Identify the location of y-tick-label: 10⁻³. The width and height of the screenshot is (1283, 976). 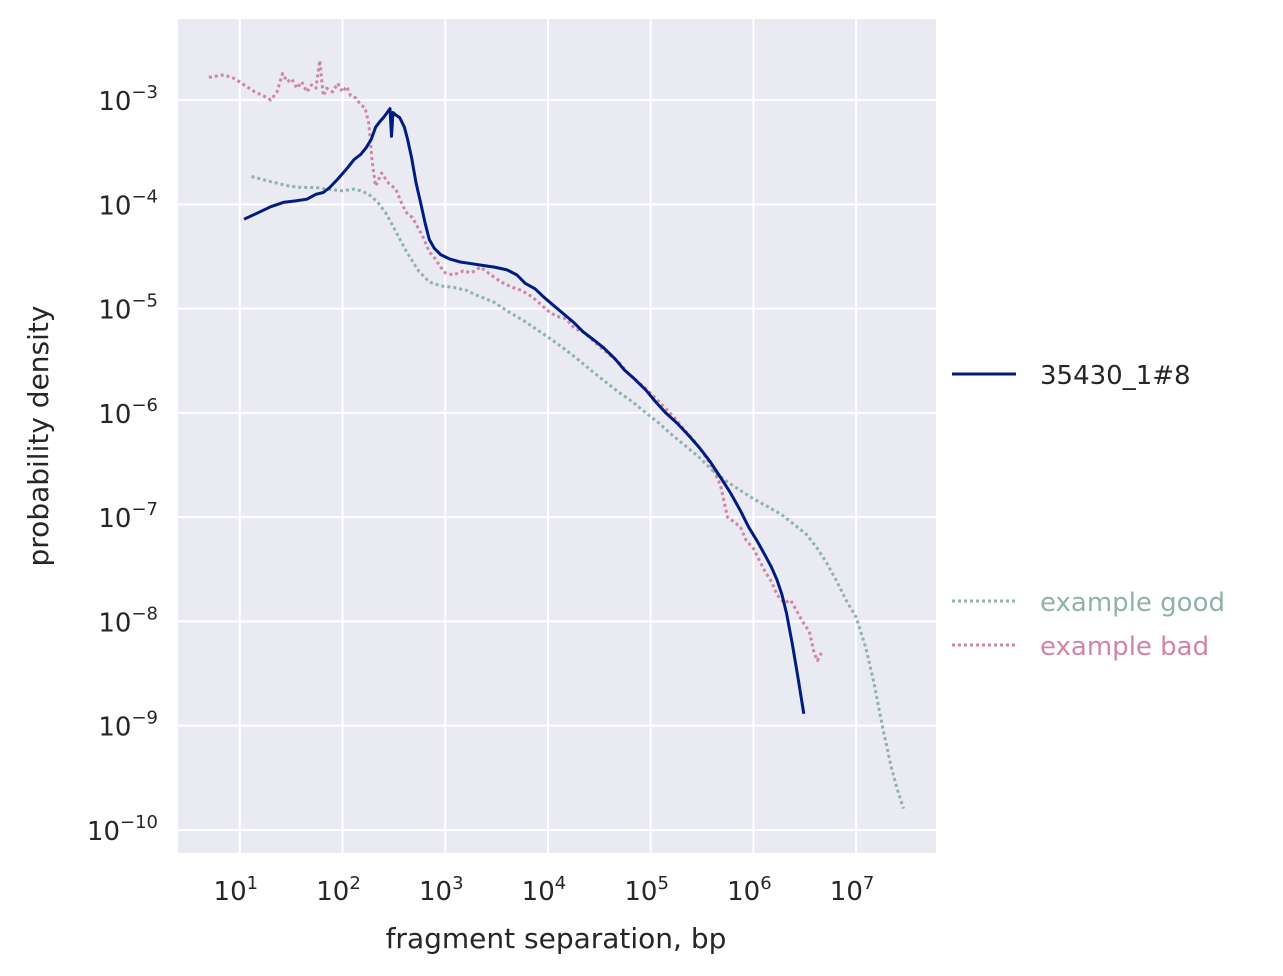
(128, 99).